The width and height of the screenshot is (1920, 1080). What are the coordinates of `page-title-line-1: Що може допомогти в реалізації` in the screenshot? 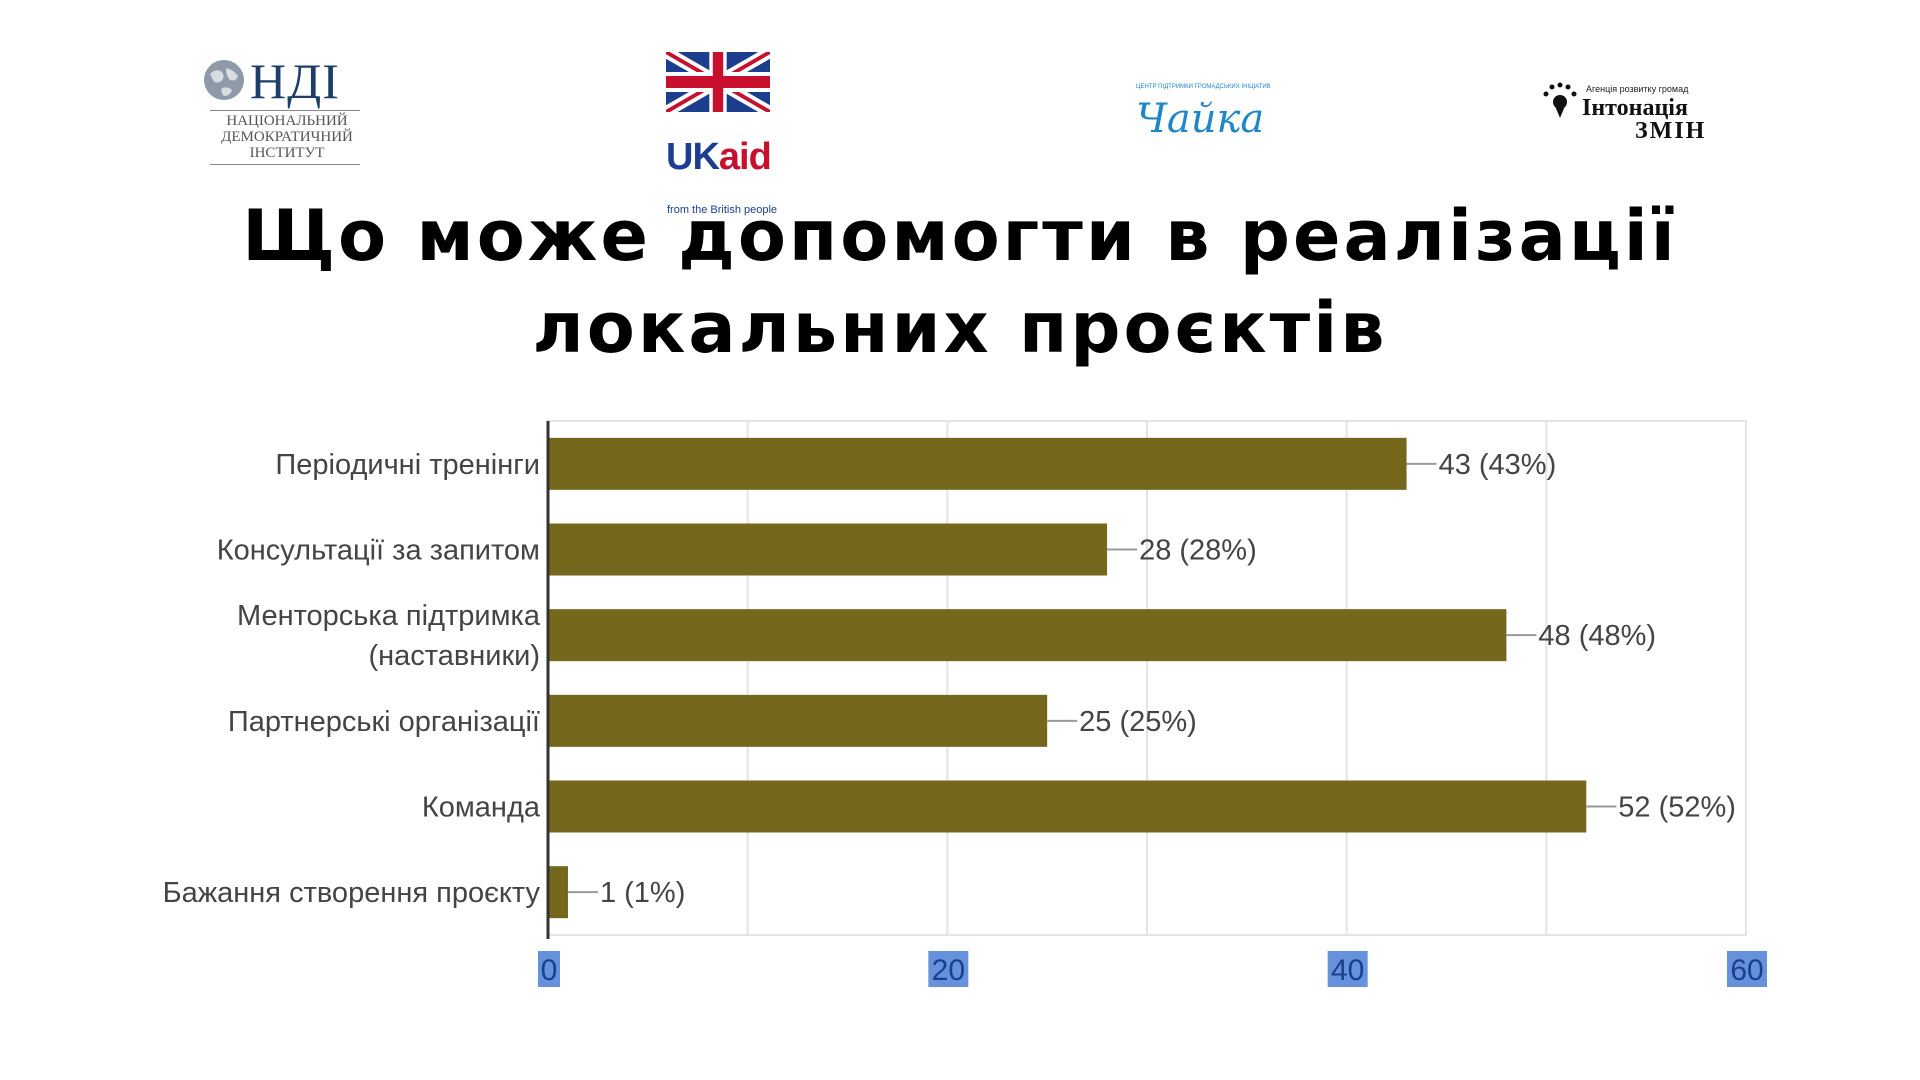 It's located at (960, 236).